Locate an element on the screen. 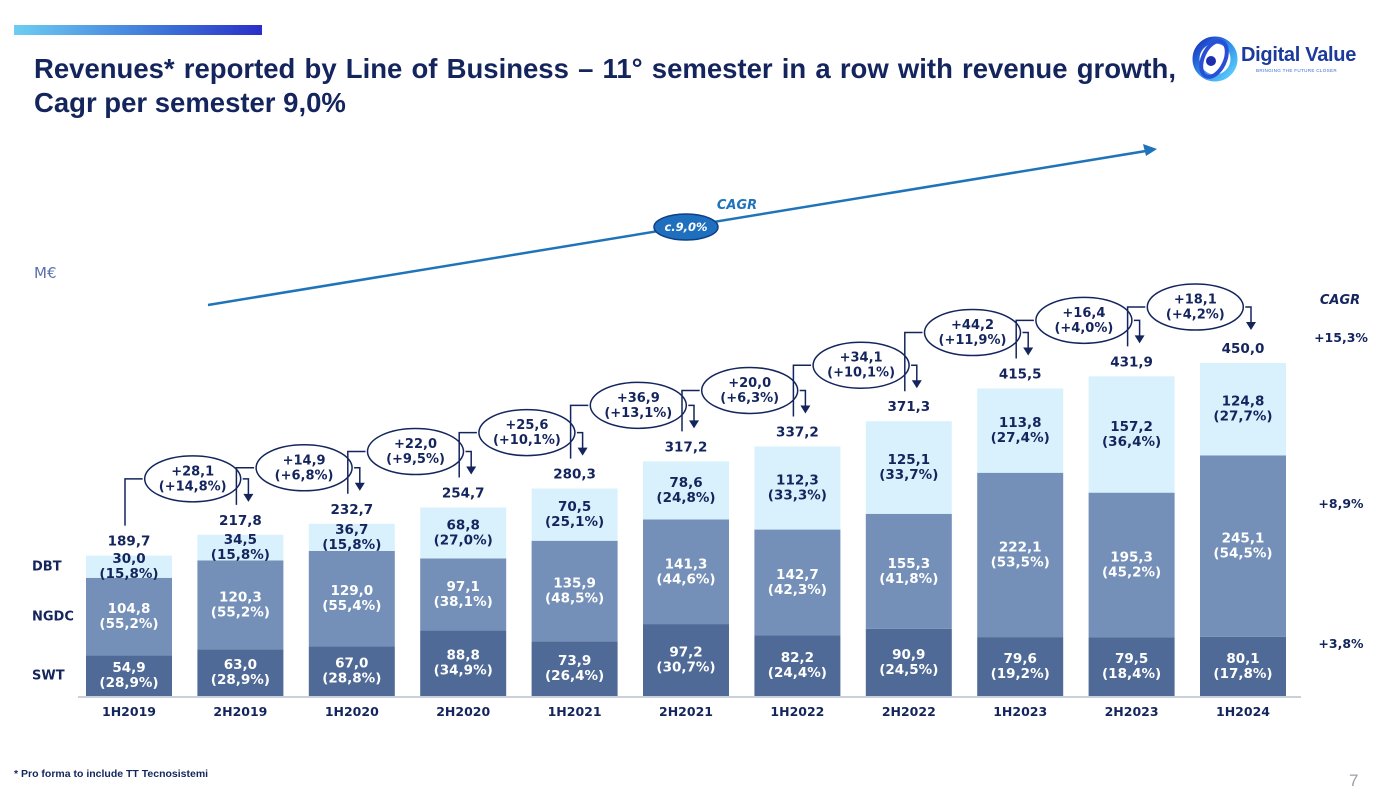 This screenshot has width=1376, height=798. data-label-ngdc-1H2024: 245,1 (54,5%) is located at coordinates (1242, 546).